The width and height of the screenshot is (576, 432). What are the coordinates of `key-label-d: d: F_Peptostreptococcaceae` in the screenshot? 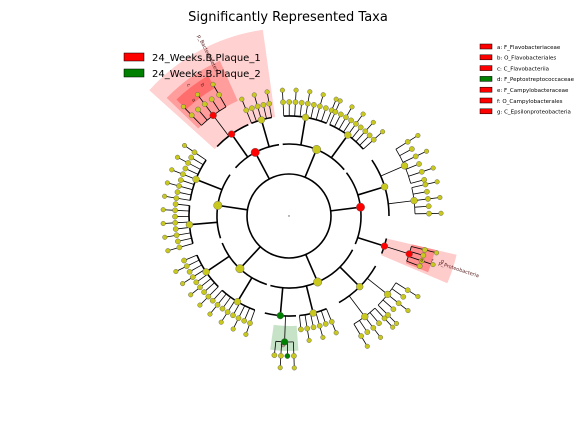 It's located at (536, 80).